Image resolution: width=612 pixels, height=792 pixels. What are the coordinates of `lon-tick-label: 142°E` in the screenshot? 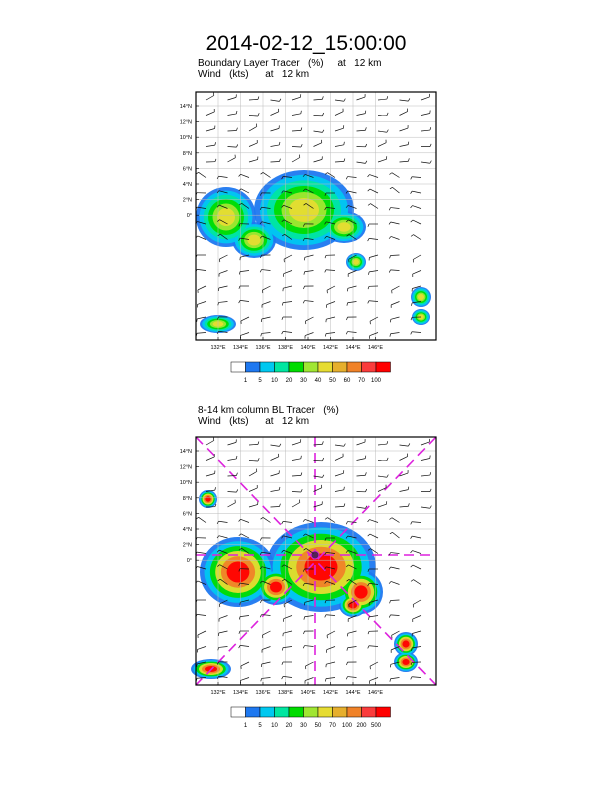 It's located at (330, 348).